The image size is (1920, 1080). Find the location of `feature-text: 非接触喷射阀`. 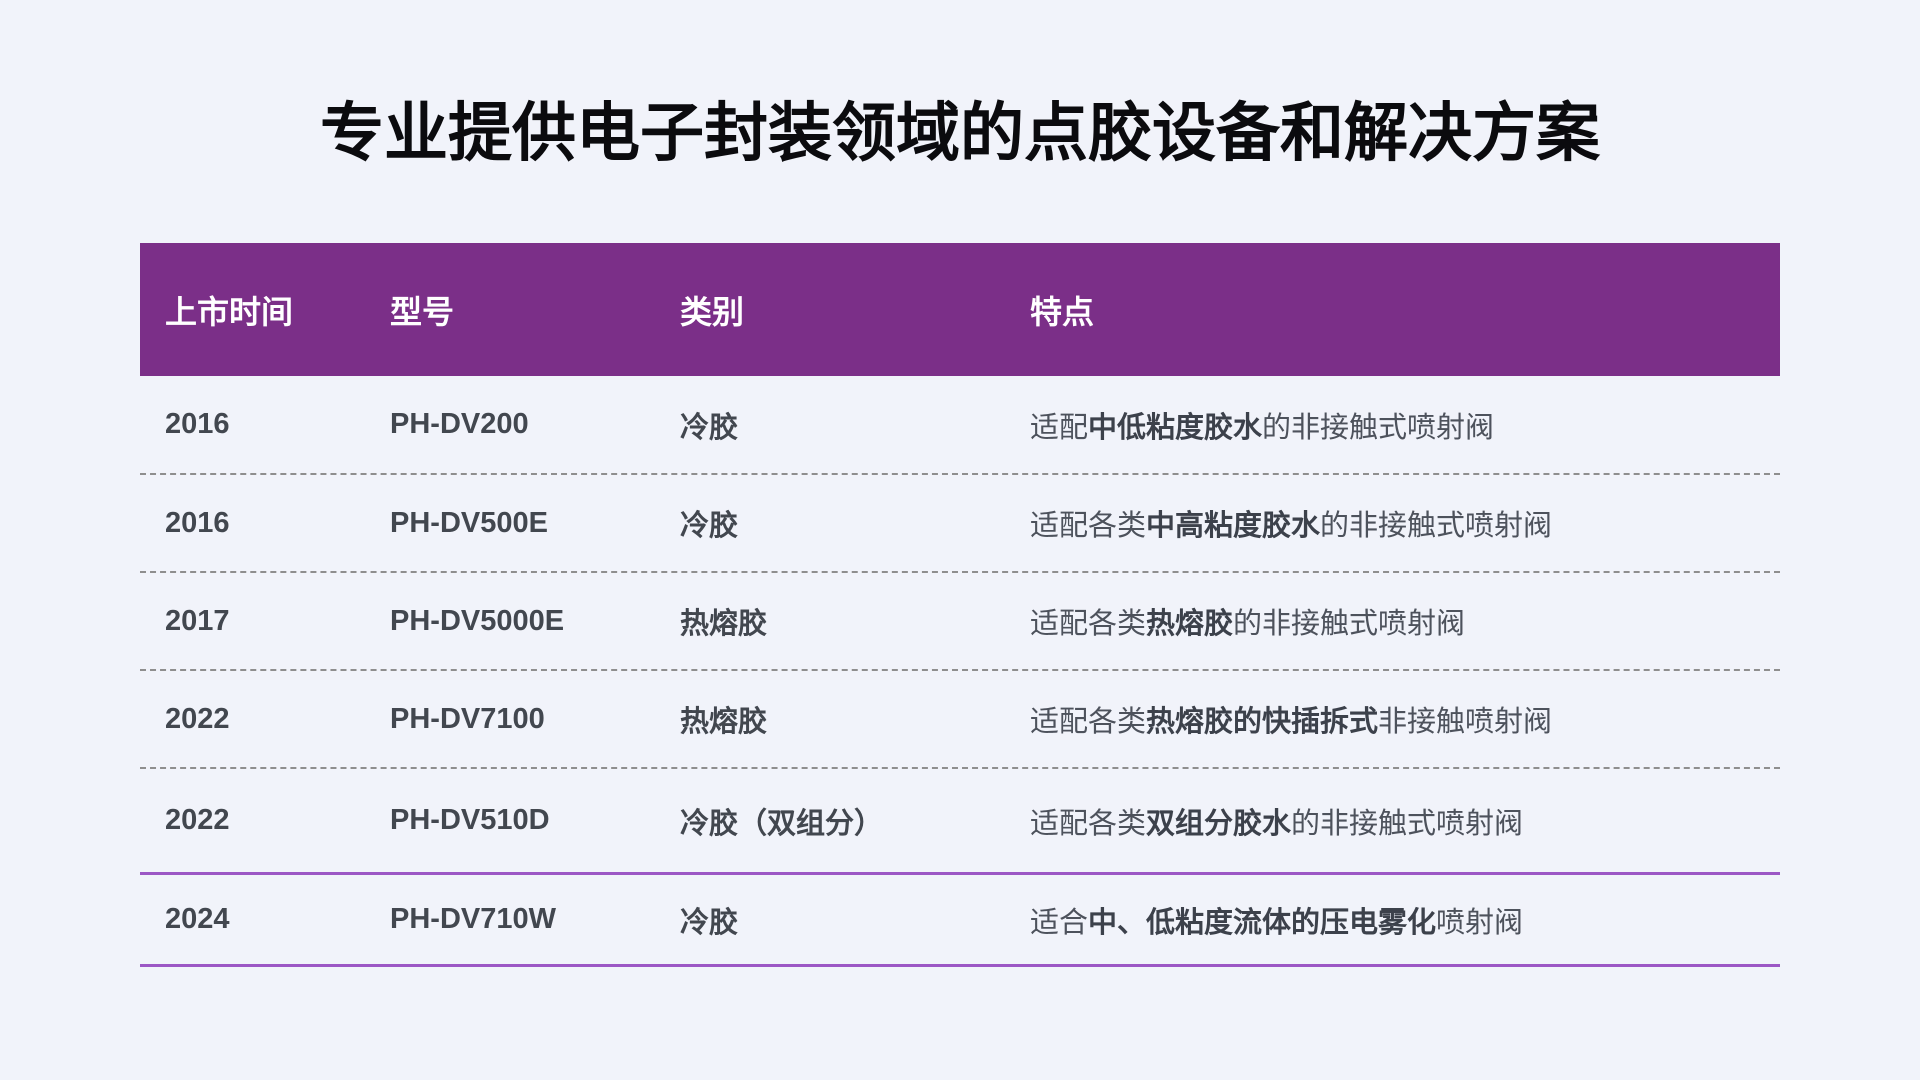

feature-text: 非接触喷射阀 is located at coordinates (1465, 722).